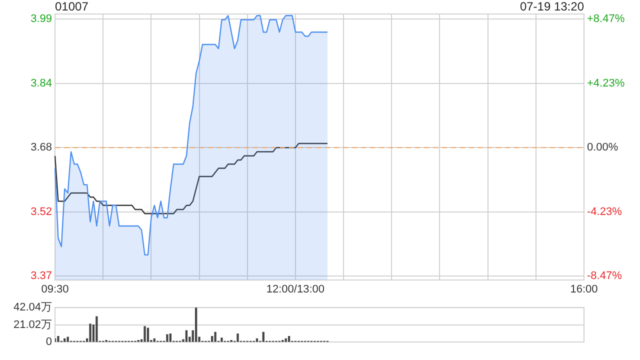 This screenshot has width=640, height=360. I want to click on y-tick-label: 21.02万, so click(32, 324).